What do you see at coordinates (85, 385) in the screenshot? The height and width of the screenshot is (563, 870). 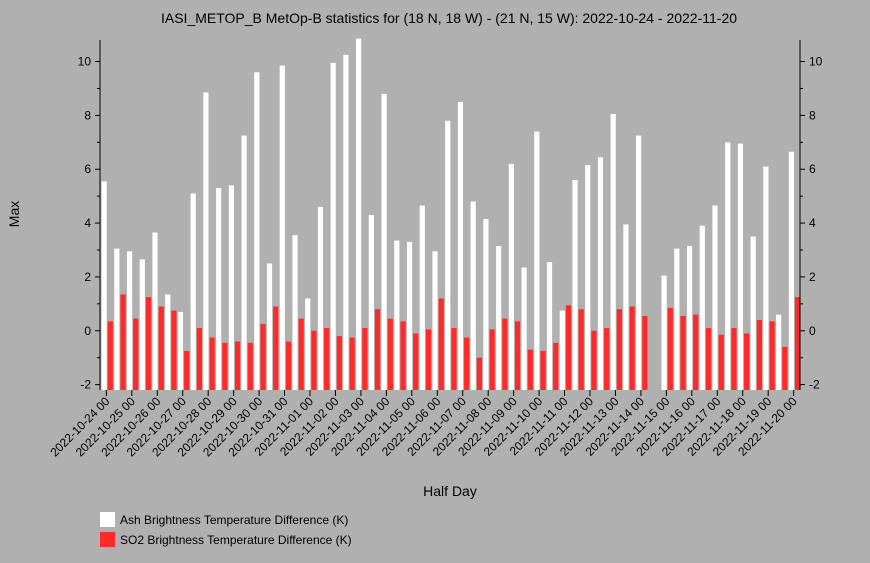 I see `y-tick-label-left: -2` at bounding box center [85, 385].